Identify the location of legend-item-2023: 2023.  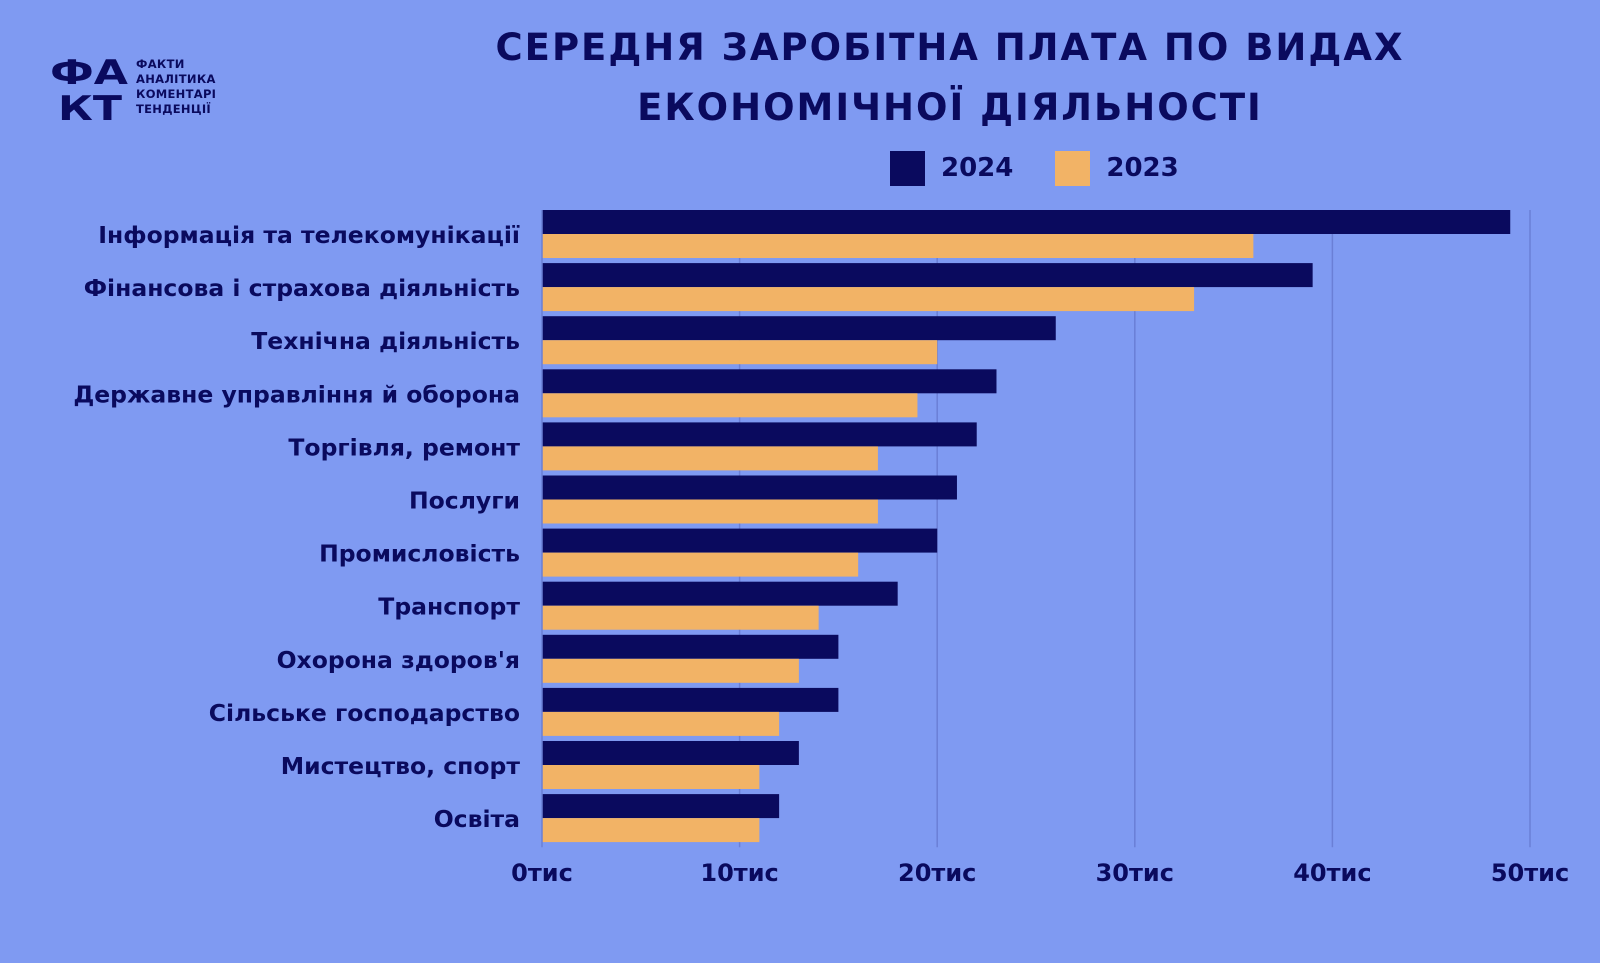
(1117, 168).